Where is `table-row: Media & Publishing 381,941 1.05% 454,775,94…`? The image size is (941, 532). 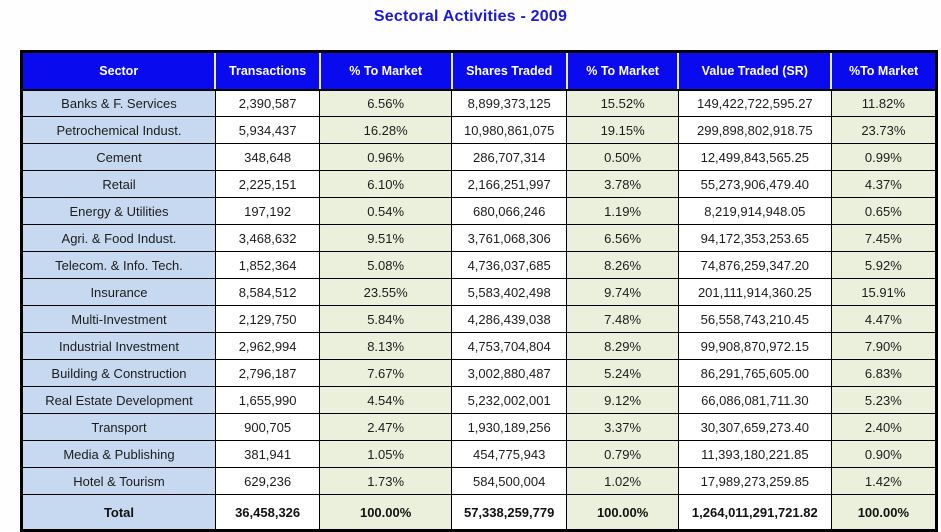
table-row: Media & Publishing 381,941 1.05% 454,775,94… is located at coordinates (479, 454).